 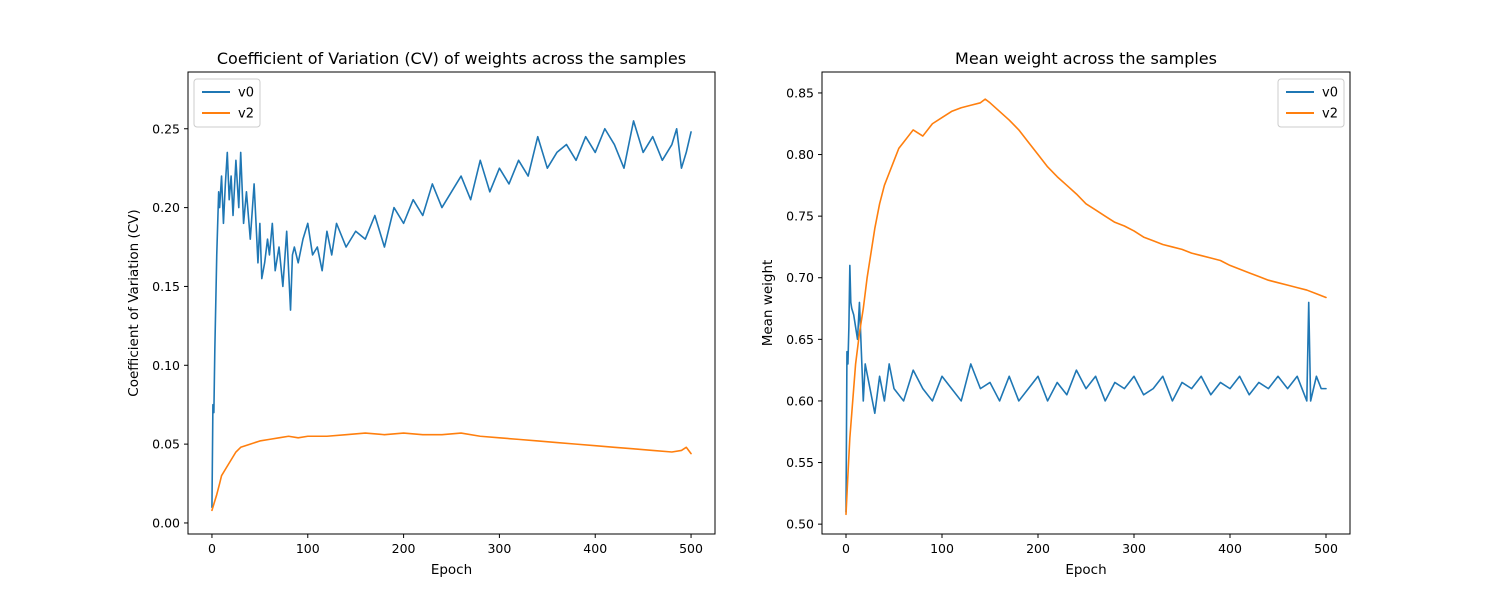 I want to click on series-line-v0, so click(x=1086, y=388).